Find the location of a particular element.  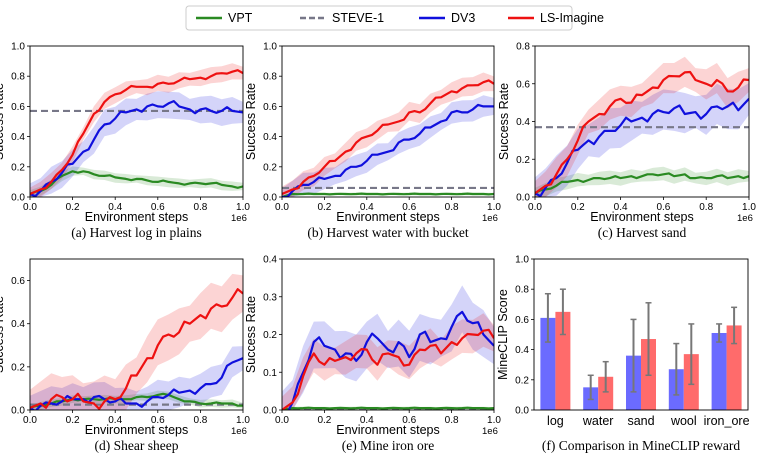

legend-frame is located at coordinates (379, 18).